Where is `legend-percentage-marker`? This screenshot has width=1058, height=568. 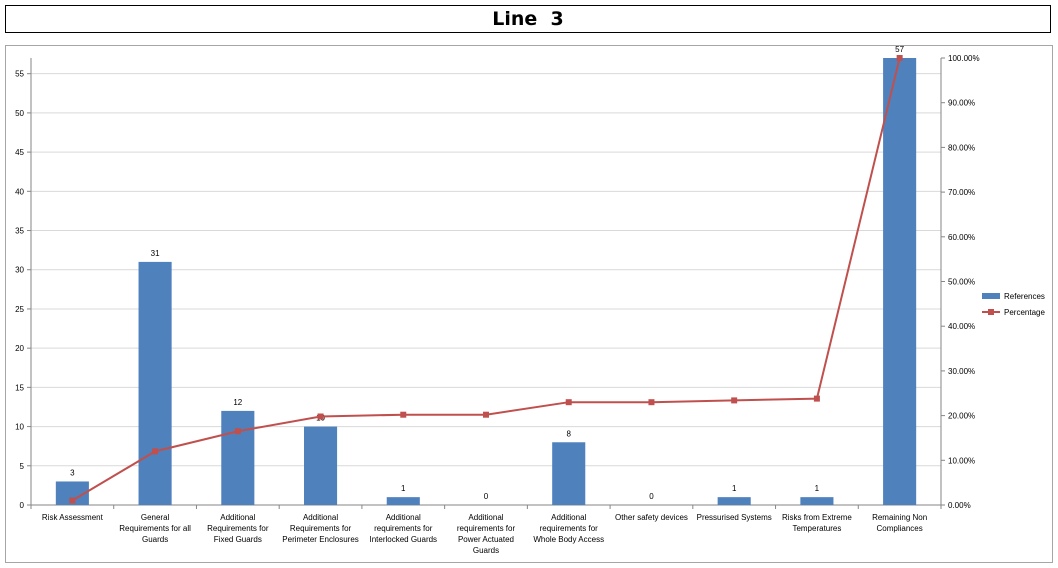
legend-percentage-marker is located at coordinates (991, 312).